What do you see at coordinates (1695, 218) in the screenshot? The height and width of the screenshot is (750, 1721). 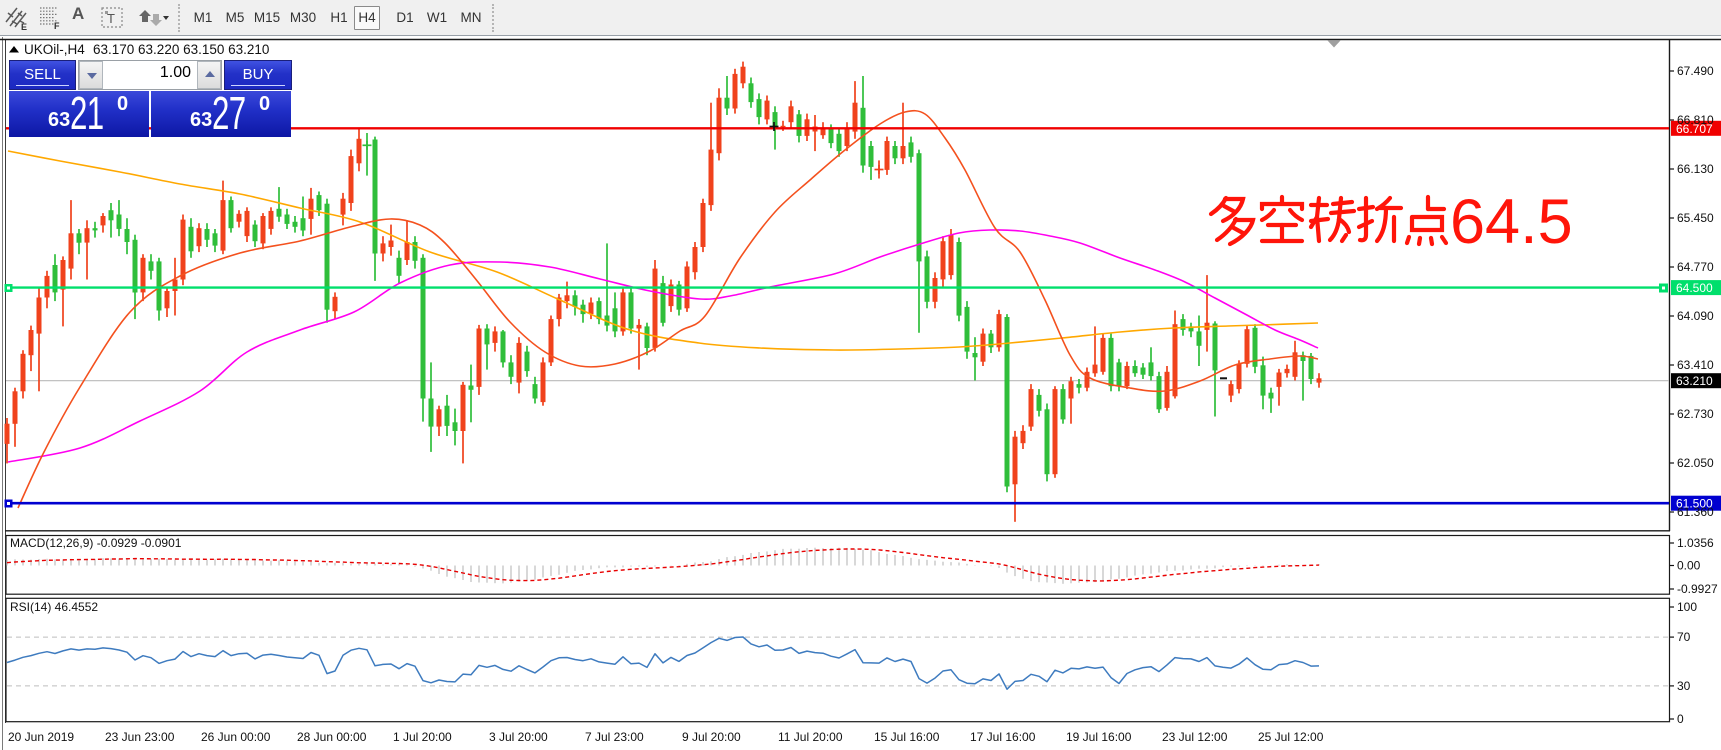 I see `svg-text: 65.450` at bounding box center [1695, 218].